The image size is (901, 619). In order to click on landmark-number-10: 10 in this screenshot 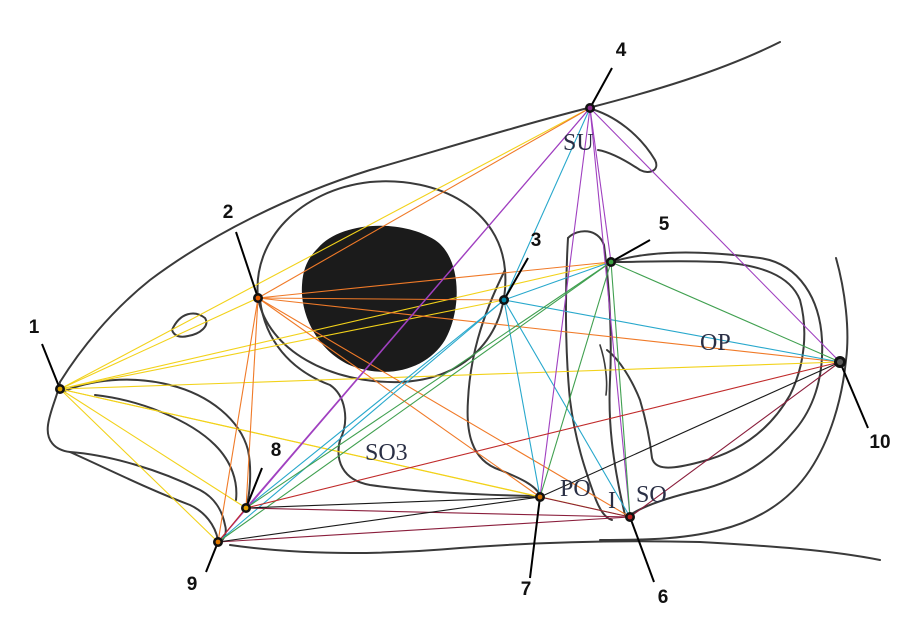, I will do `click(879, 442)`.